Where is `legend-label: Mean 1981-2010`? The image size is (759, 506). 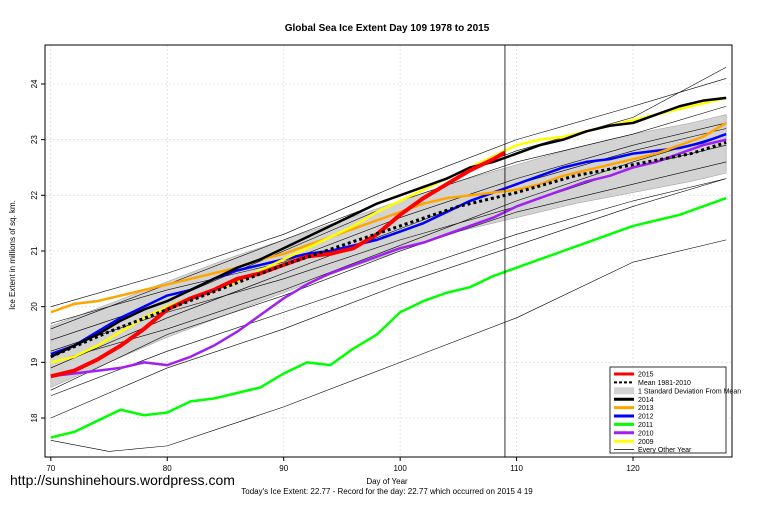
legend-label: Mean 1981-2010 is located at coordinates (664, 383).